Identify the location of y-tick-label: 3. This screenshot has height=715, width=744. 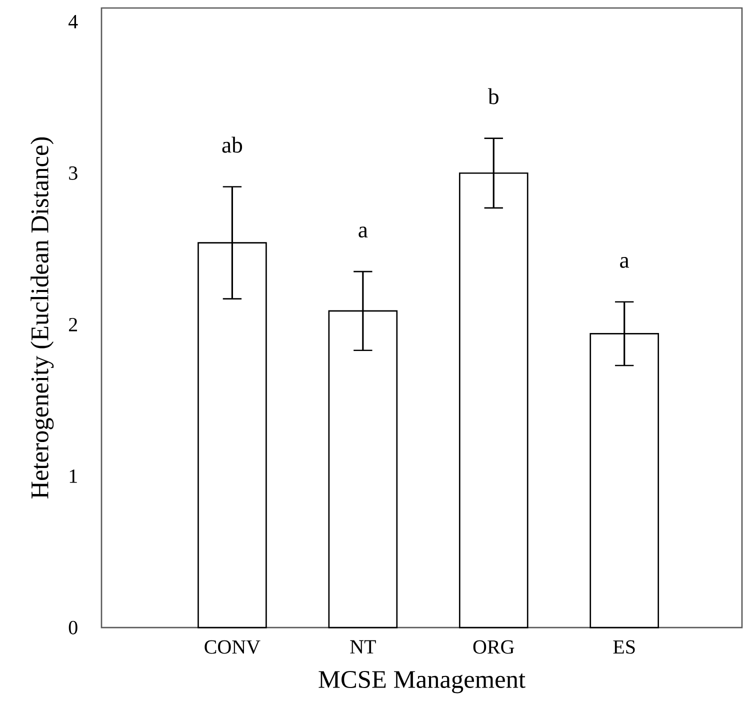
(73, 173).